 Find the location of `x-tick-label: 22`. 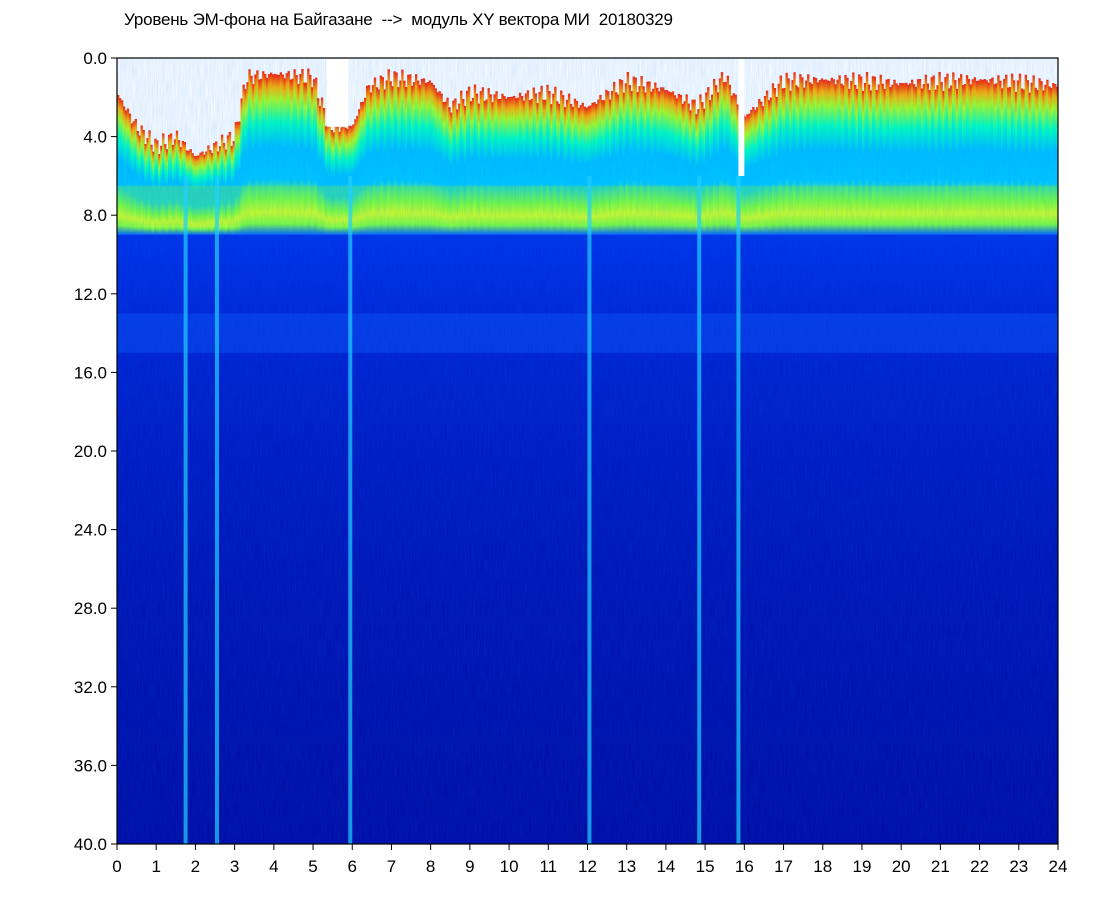

x-tick-label: 22 is located at coordinates (979, 866).